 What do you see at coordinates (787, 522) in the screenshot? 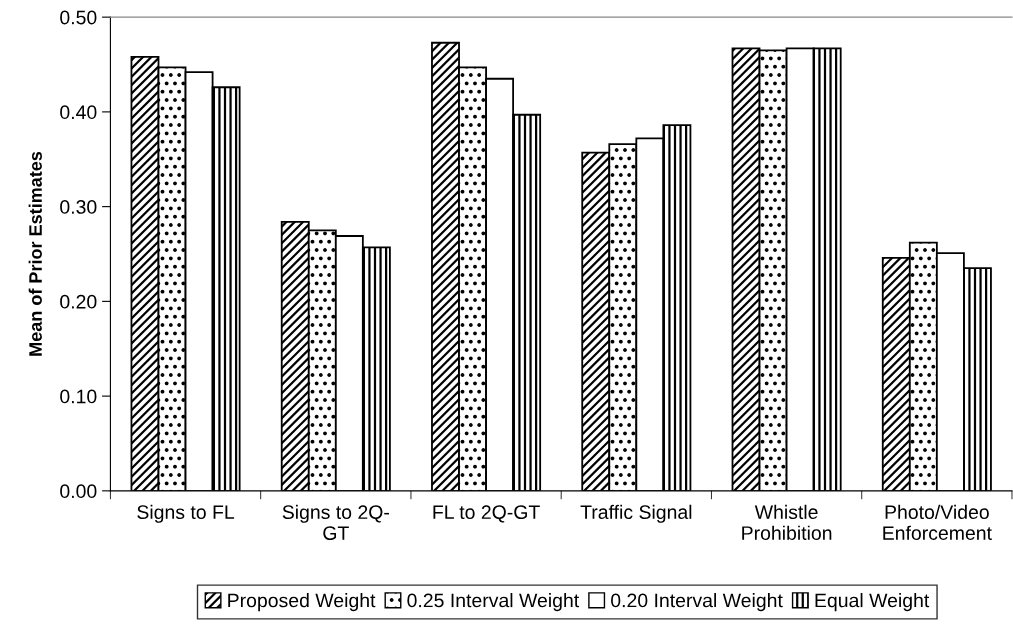
I see `x-tick-label: Whistle Prohibition` at bounding box center [787, 522].